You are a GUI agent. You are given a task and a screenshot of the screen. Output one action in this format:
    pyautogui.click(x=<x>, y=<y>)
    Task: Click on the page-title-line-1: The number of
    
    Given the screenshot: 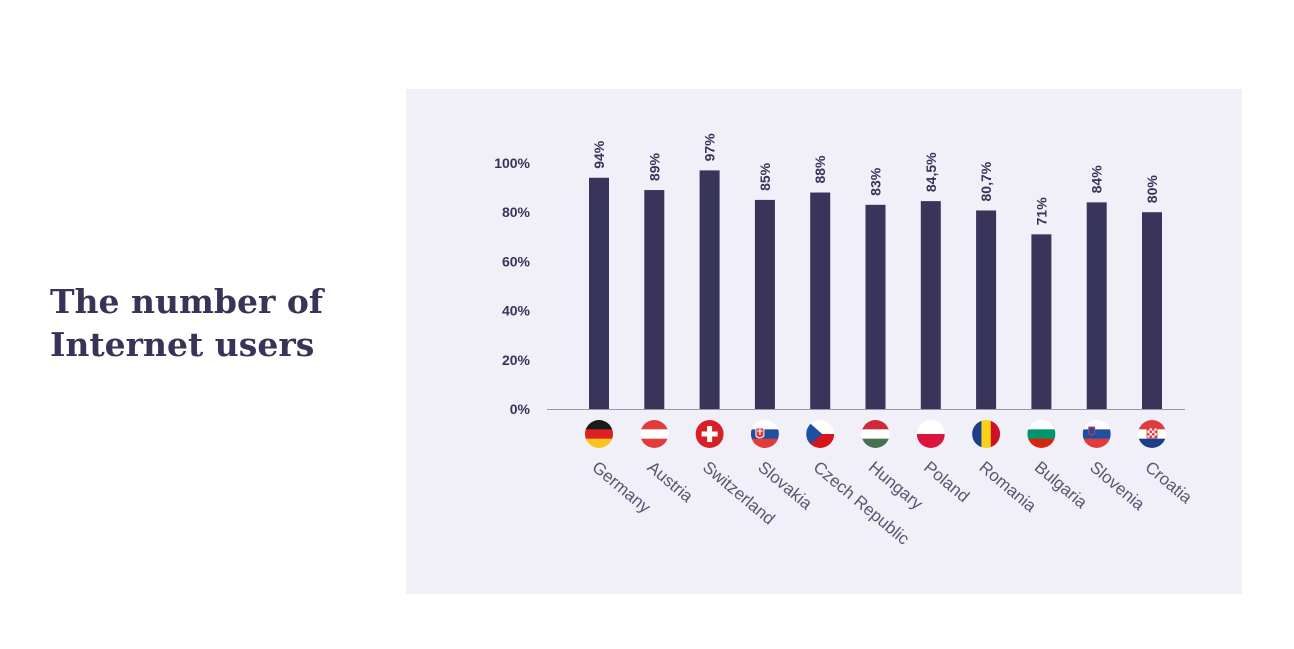 What is the action you would take?
    pyautogui.click(x=187, y=301)
    